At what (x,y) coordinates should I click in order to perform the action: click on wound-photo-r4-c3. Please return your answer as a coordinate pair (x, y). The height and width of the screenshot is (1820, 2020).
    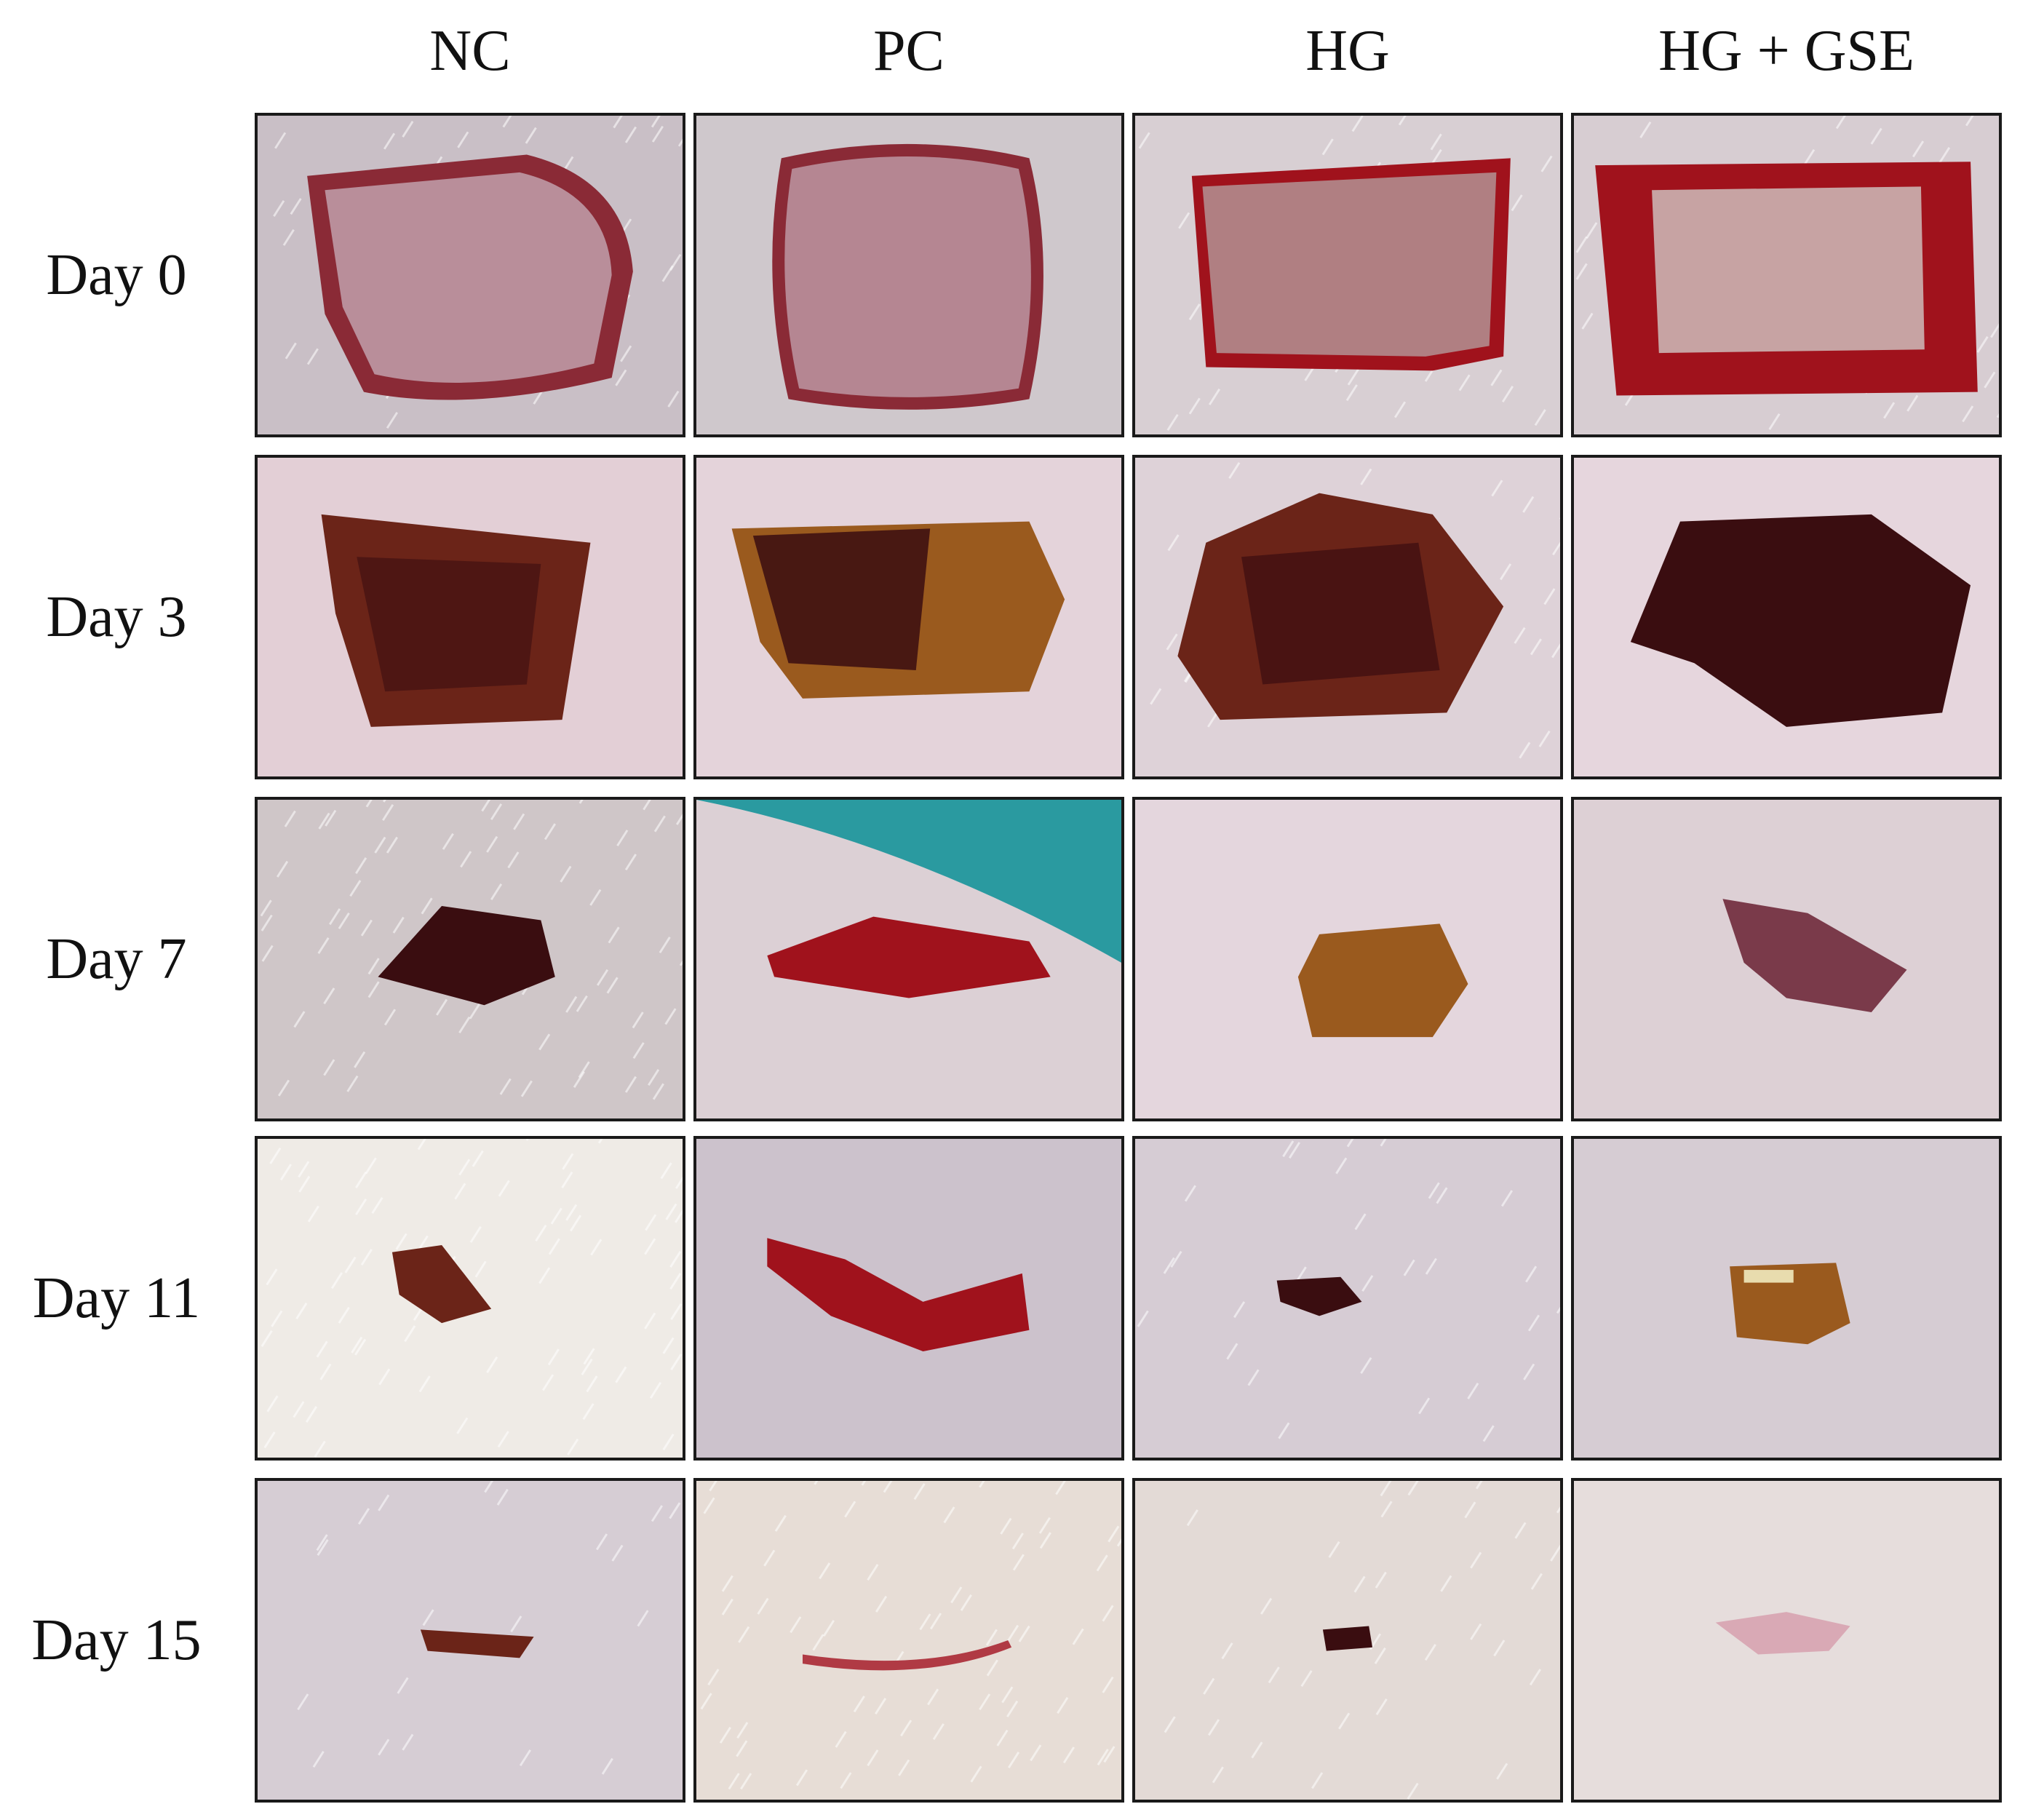
    Looking at the image, I should click on (1348, 1298).